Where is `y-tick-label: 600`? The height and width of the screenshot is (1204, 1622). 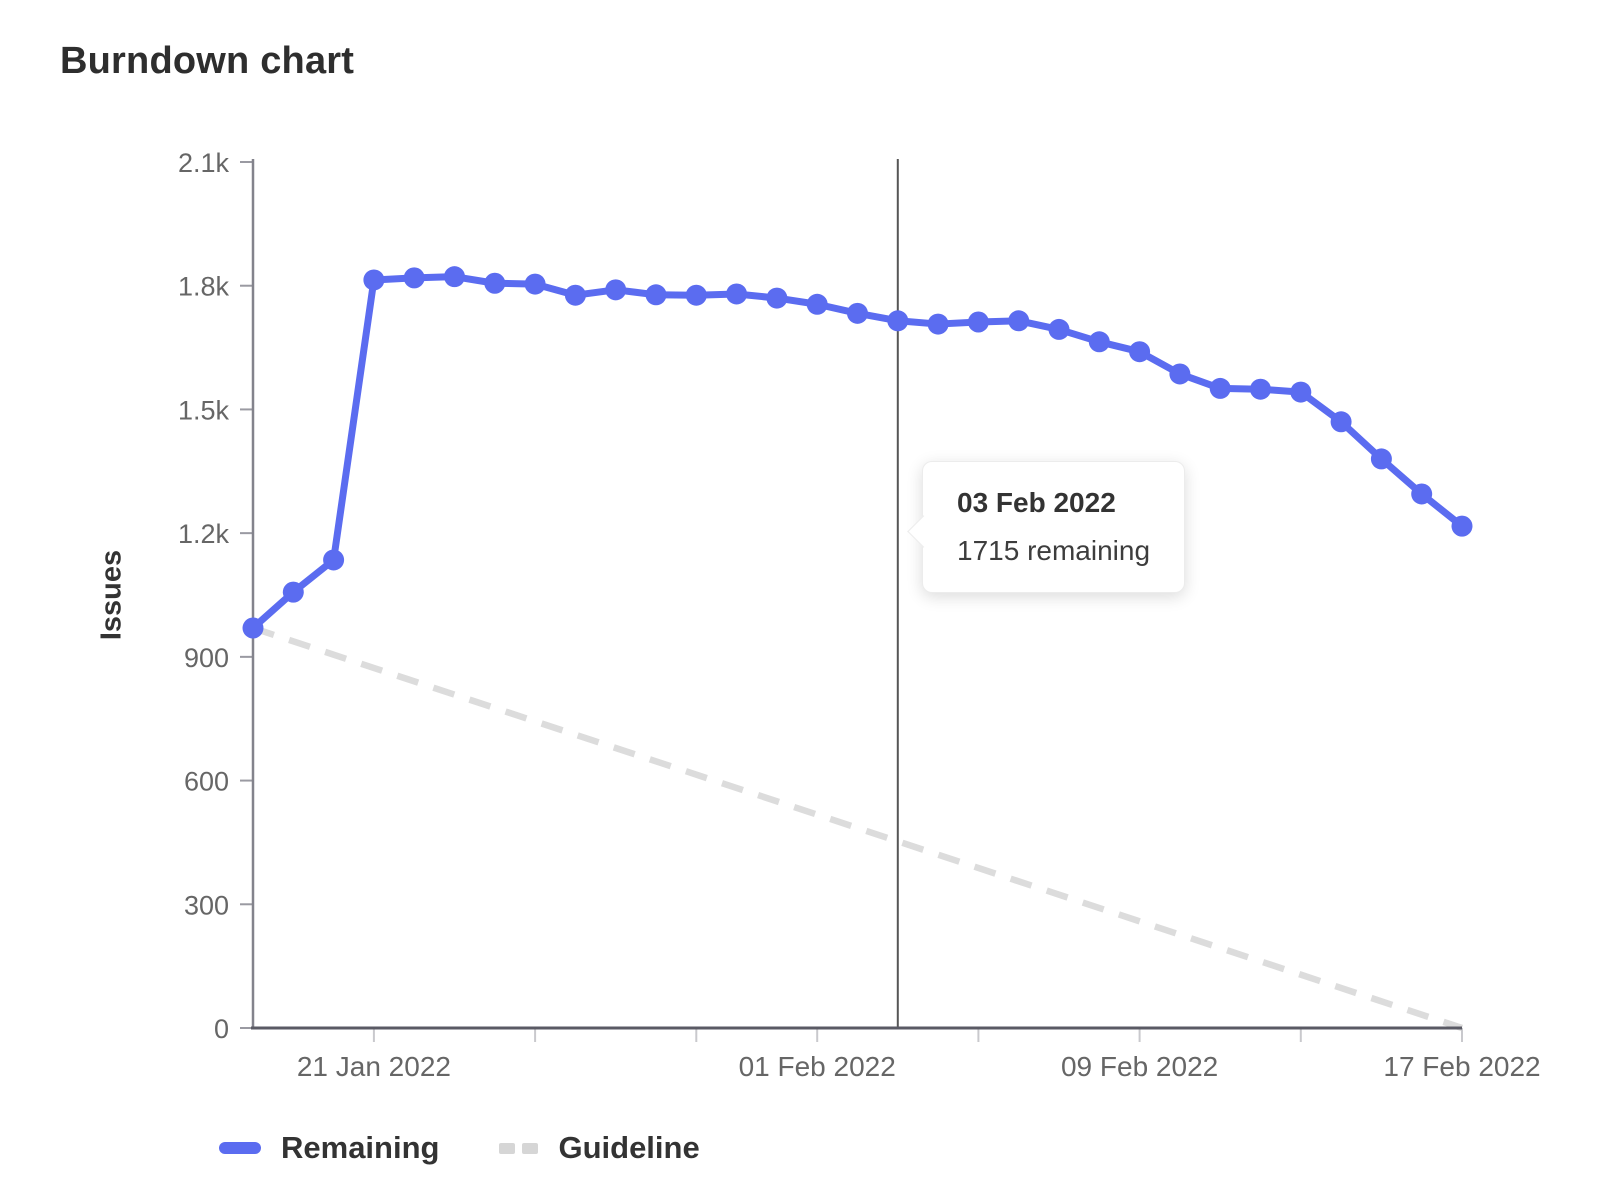
y-tick-label: 600 is located at coordinates (206, 782).